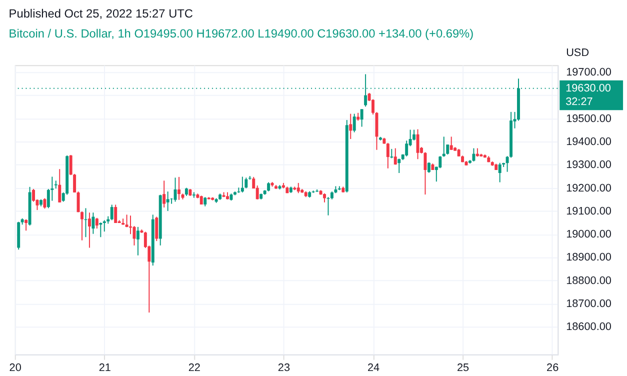 Image resolution: width=627 pixels, height=376 pixels. What do you see at coordinates (552, 368) in the screenshot?
I see `x-tick-label: 26` at bounding box center [552, 368].